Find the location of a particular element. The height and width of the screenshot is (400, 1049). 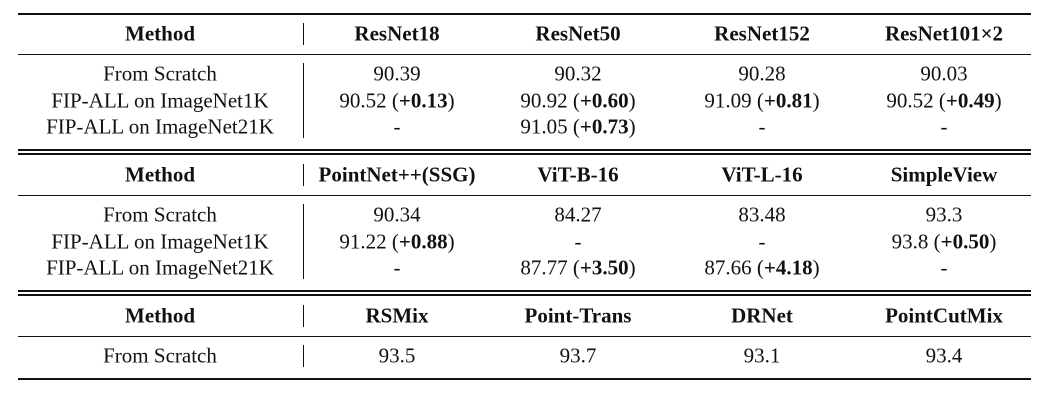

table-cell: 90.03 is located at coordinates (943, 74).